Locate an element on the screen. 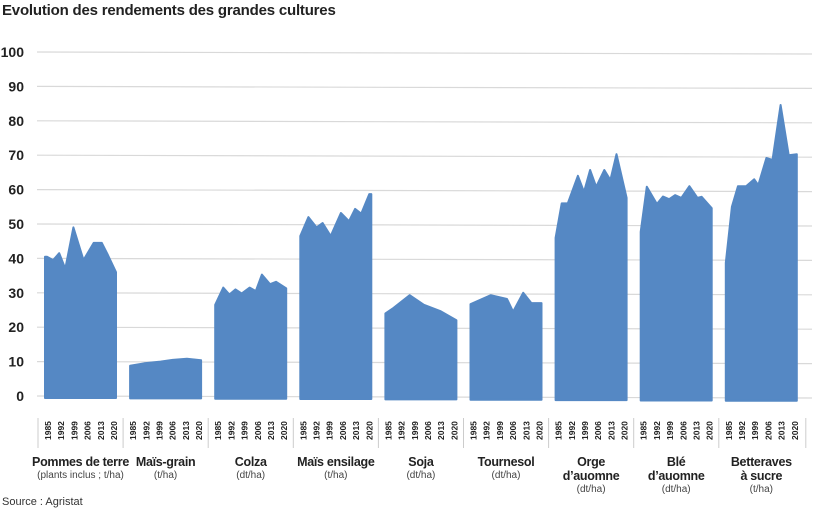 The width and height of the screenshot is (836, 515). y-tick-label: 60 is located at coordinates (16, 190).